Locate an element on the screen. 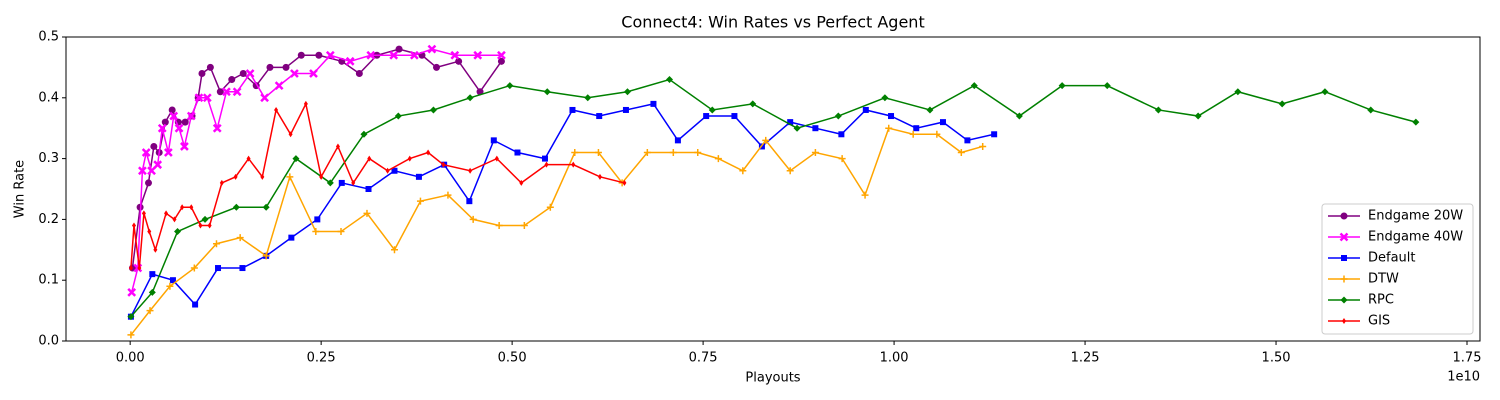 The width and height of the screenshot is (1500, 400). y-tick-label: 0.2 is located at coordinates (48, 219).